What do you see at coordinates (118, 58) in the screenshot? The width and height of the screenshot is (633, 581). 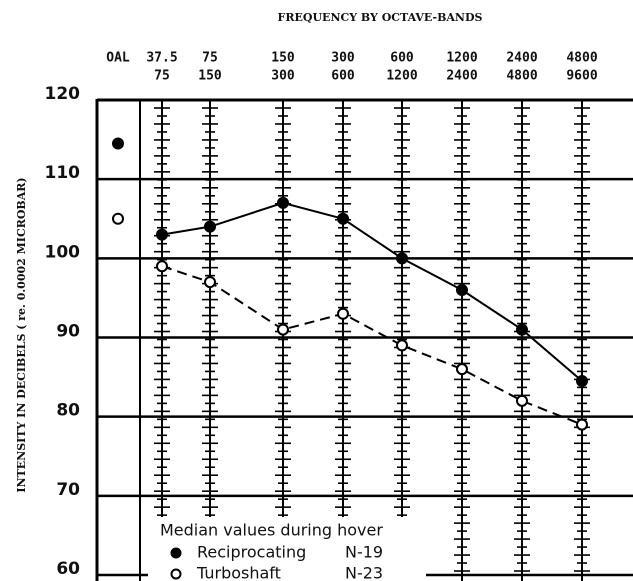 I see `oal-label: OAL` at bounding box center [118, 58].